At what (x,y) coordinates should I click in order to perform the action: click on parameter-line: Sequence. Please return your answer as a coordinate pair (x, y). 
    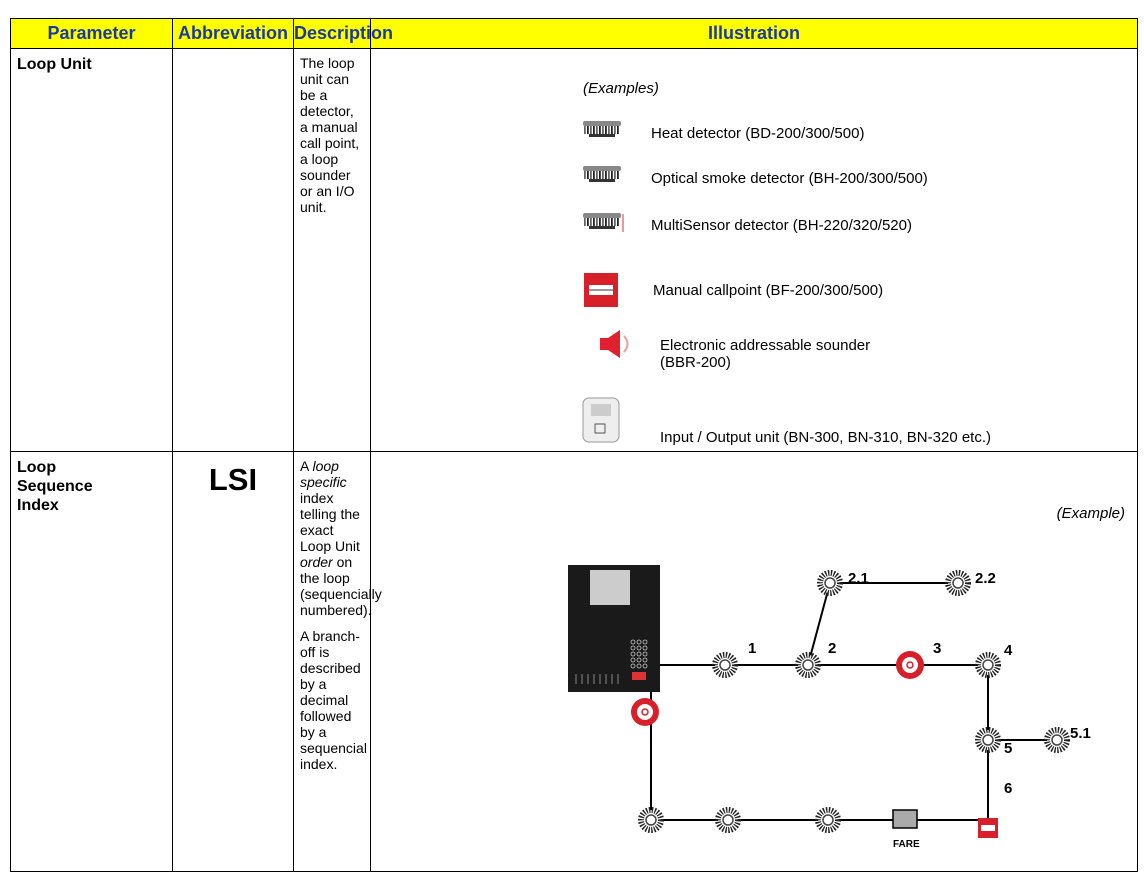
    Looking at the image, I should click on (55, 486).